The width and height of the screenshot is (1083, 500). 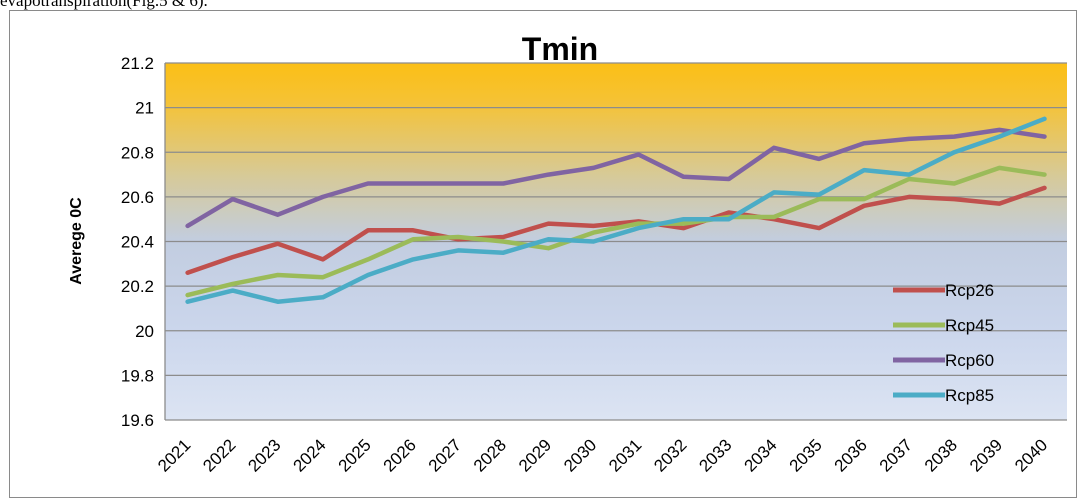 What do you see at coordinates (137, 286) in the screenshot?
I see `y-tick-label: 20.2` at bounding box center [137, 286].